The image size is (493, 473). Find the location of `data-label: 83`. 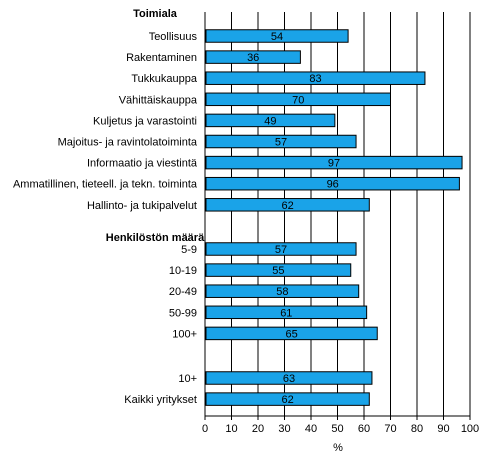

data-label: 83 is located at coordinates (315, 79).